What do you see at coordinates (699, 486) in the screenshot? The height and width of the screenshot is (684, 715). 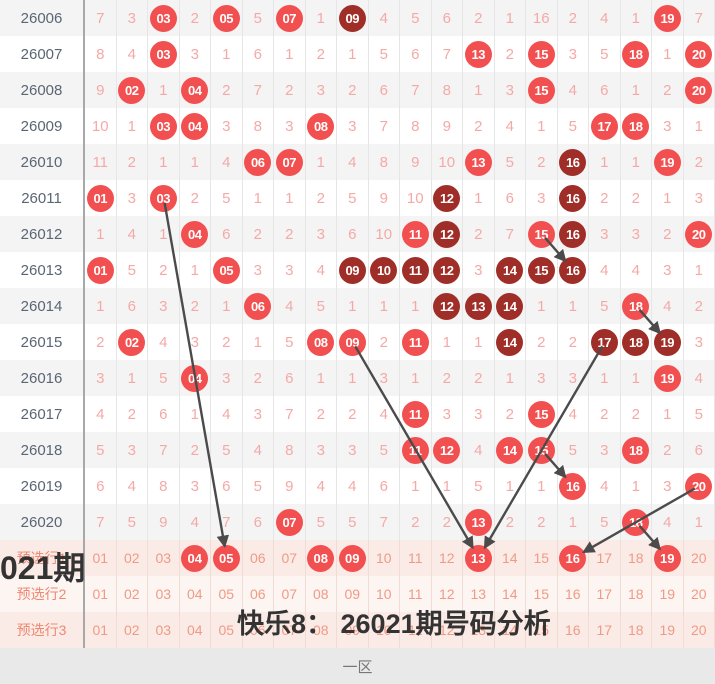 I see `drawn-number: 20` at bounding box center [699, 486].